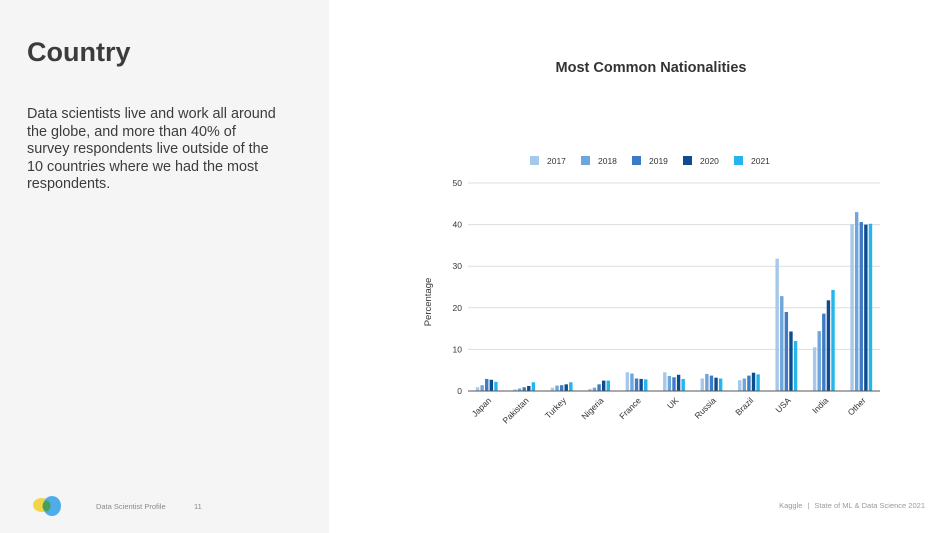 The width and height of the screenshot is (947, 533). Describe the element at coordinates (458, 225) in the screenshot. I see `y-tick-label: 40` at that location.